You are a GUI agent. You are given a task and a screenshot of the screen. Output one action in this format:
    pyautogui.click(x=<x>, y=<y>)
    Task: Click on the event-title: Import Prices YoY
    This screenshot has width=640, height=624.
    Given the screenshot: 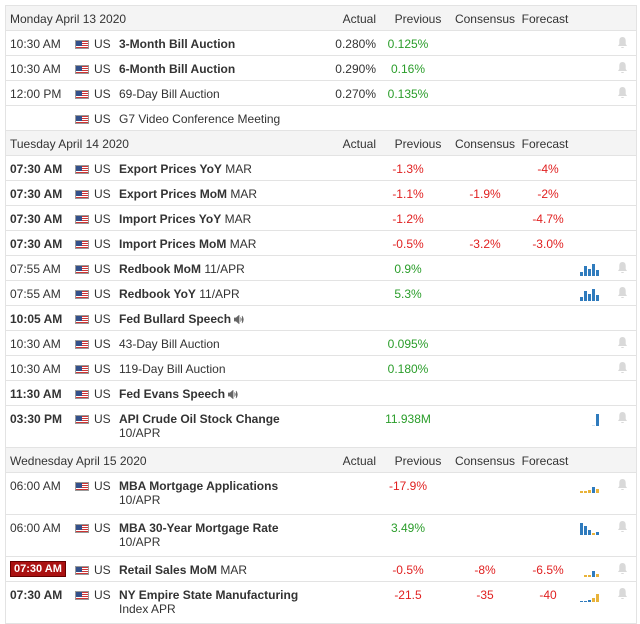 What is the action you would take?
    pyautogui.click(x=170, y=219)
    